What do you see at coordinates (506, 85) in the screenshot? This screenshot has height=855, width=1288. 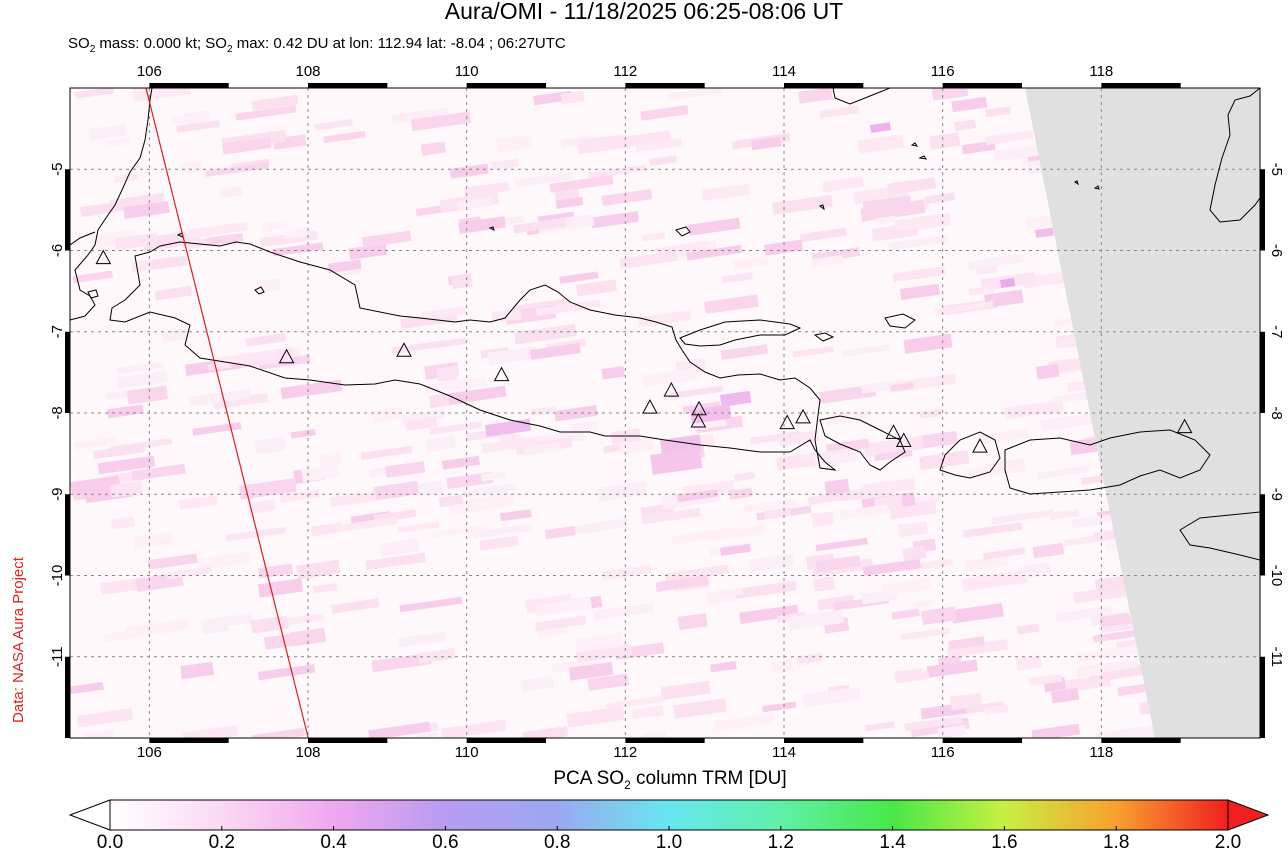 I see `frame-tick-top` at bounding box center [506, 85].